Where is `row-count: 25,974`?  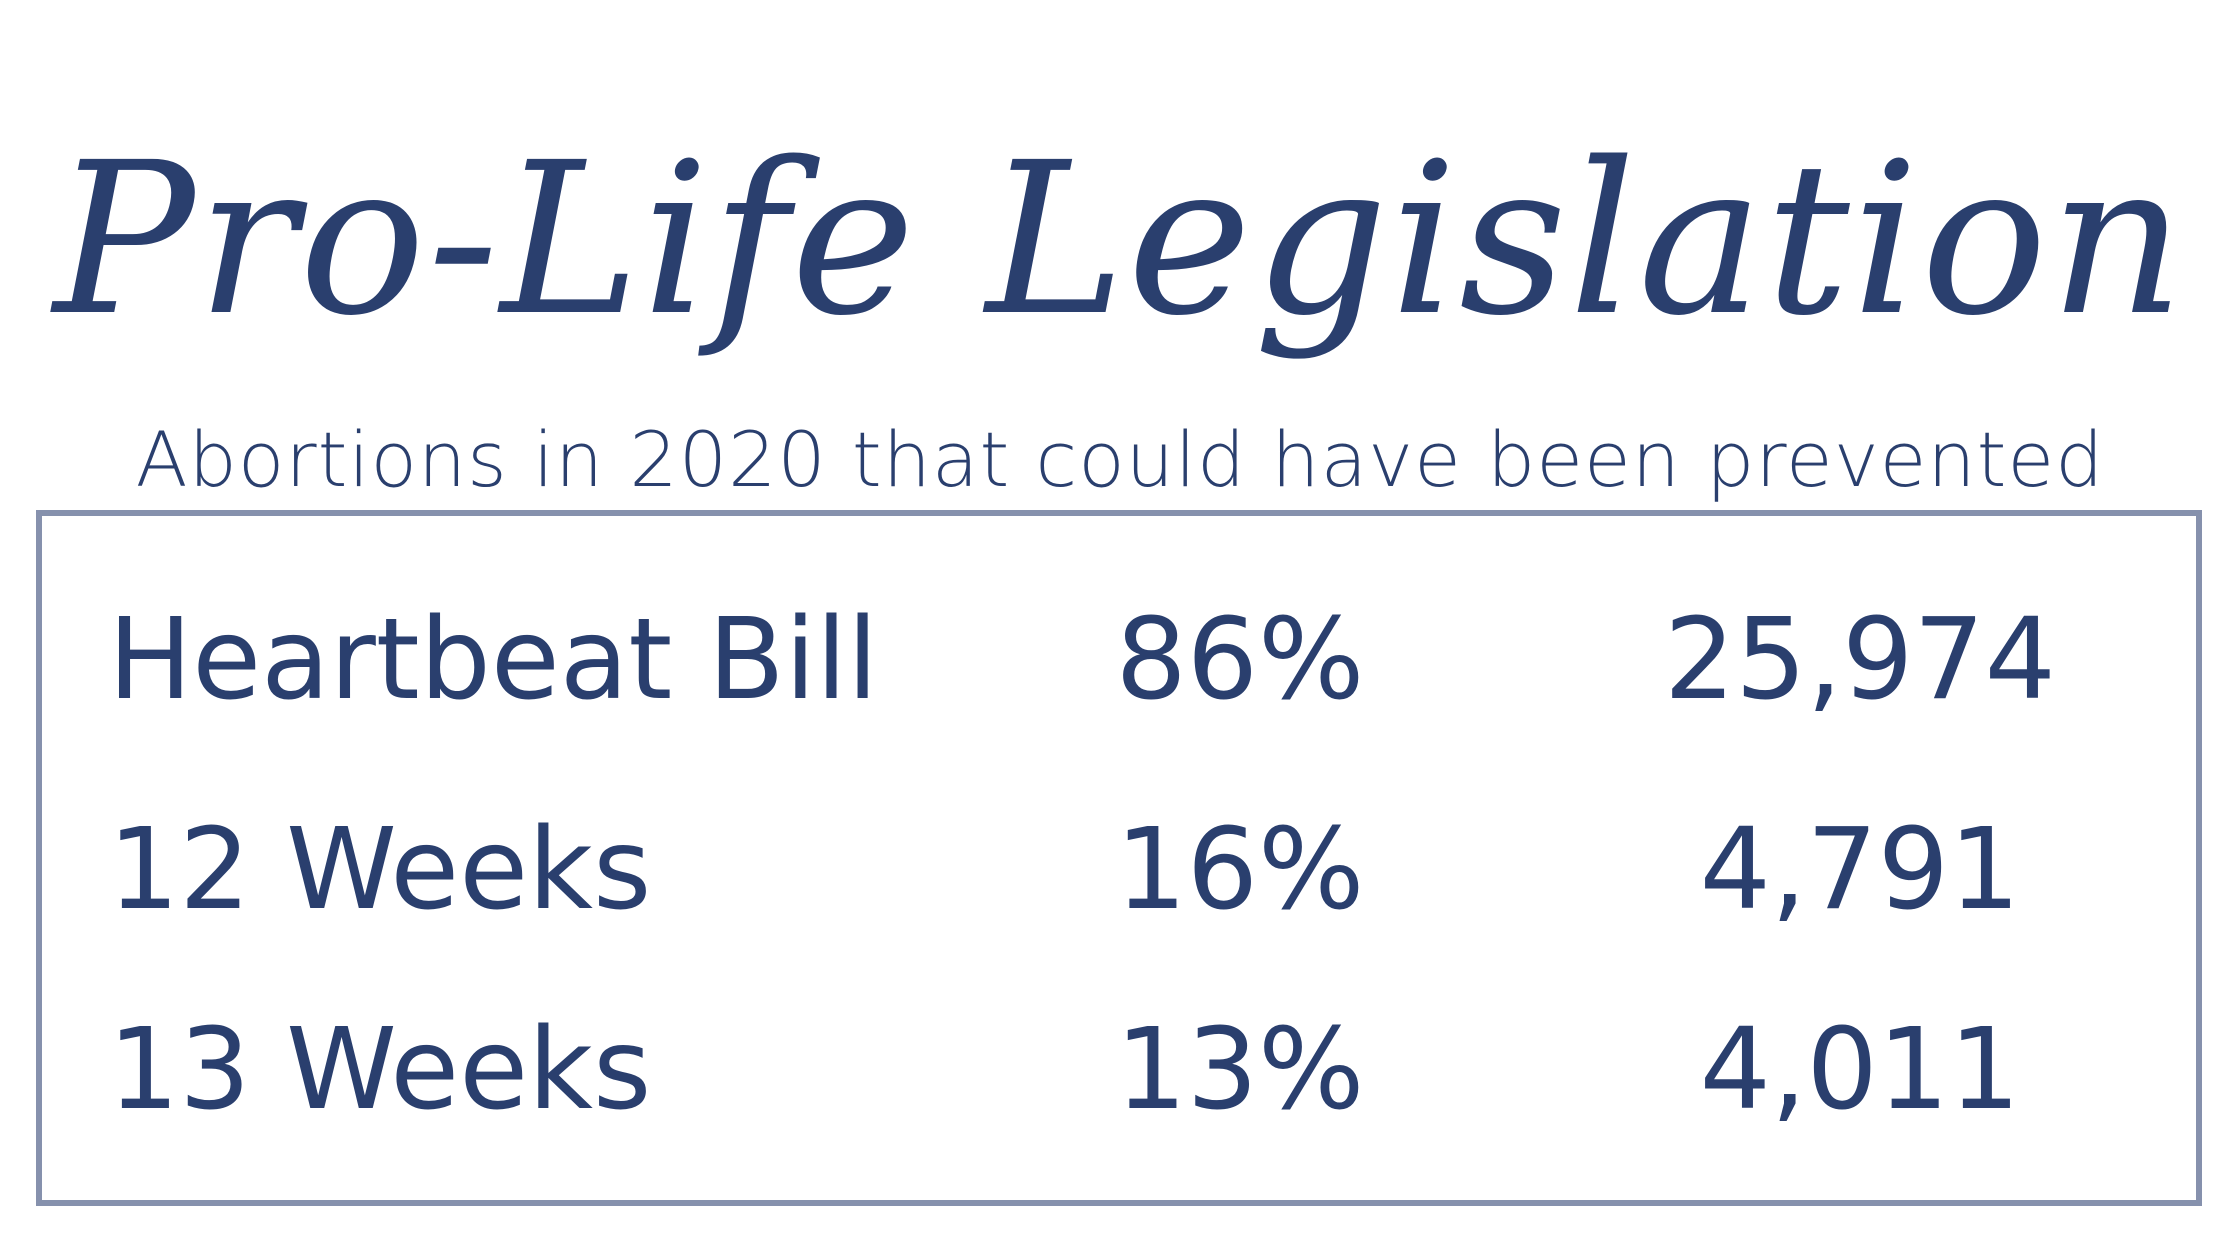
row-count: 25,974 is located at coordinates (1860, 660).